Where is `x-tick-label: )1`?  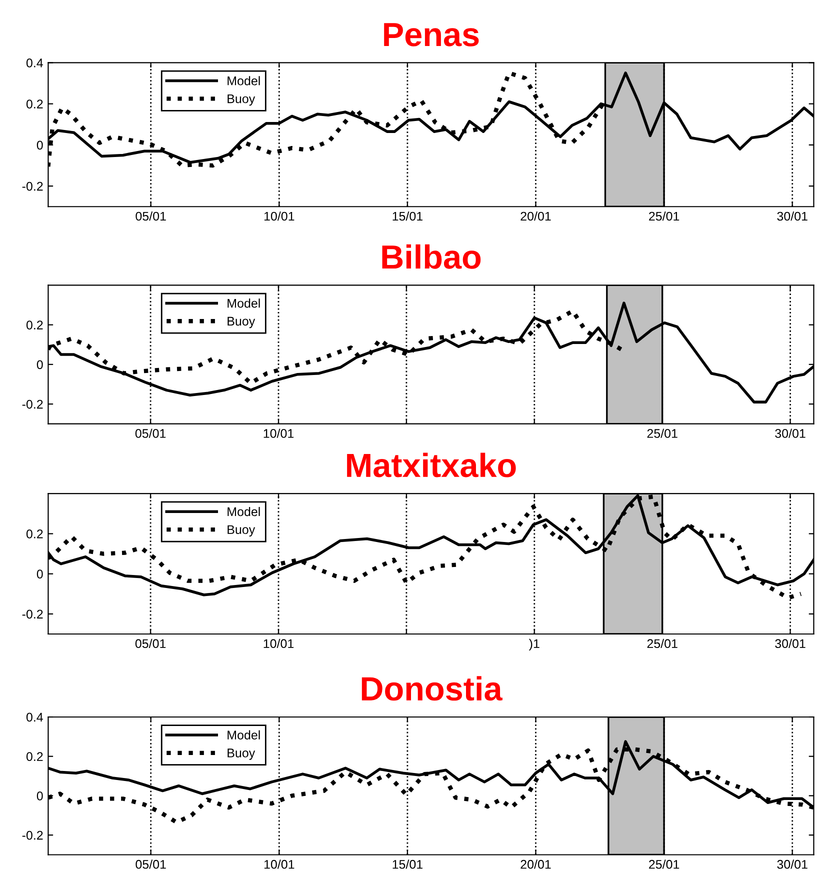
x-tick-label: )1 is located at coordinates (534, 644).